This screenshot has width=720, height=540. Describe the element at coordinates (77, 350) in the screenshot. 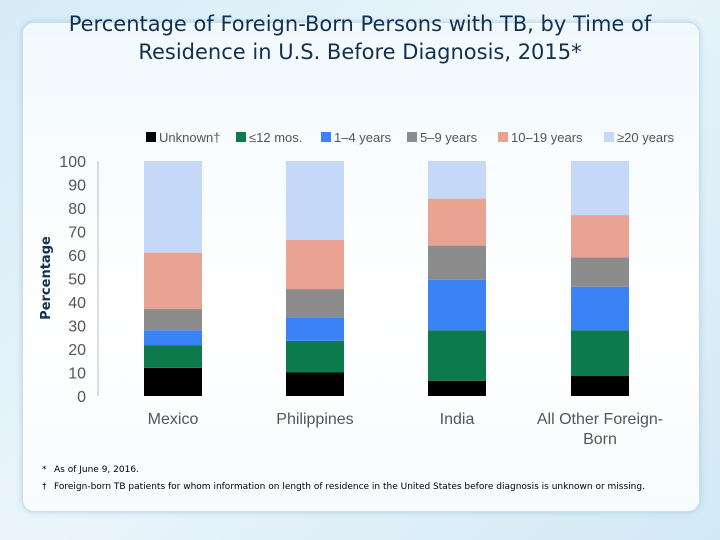

I see `y-tick-label: 20` at that location.